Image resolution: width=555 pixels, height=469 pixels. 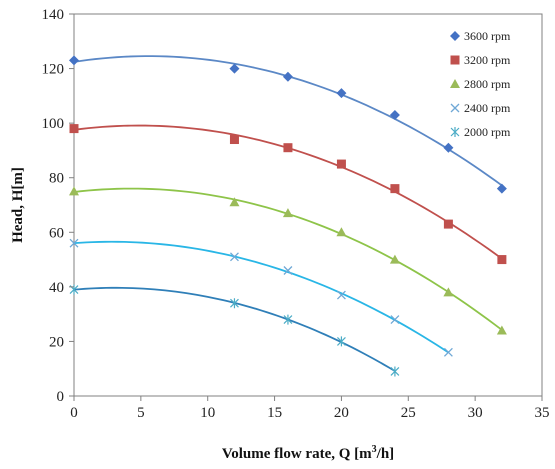 I want to click on y-tick-label: 120, so click(x=53, y=70).